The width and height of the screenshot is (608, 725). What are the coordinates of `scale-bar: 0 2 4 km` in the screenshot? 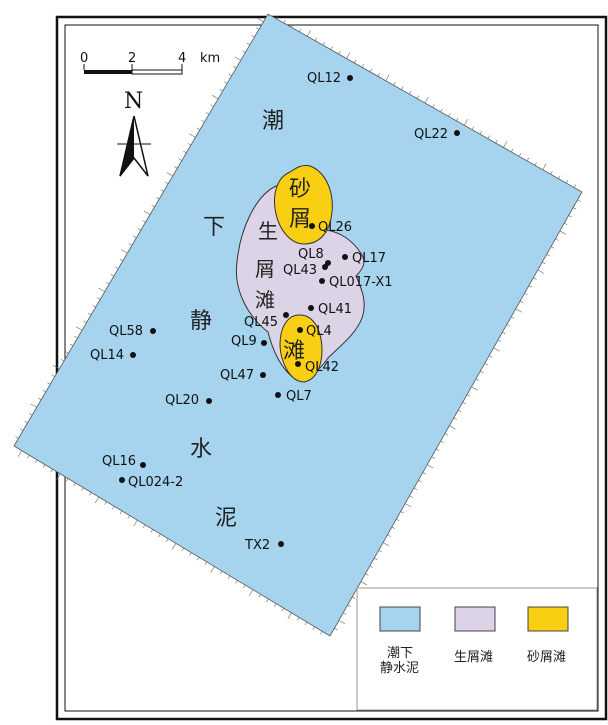 It's located at (150, 63).